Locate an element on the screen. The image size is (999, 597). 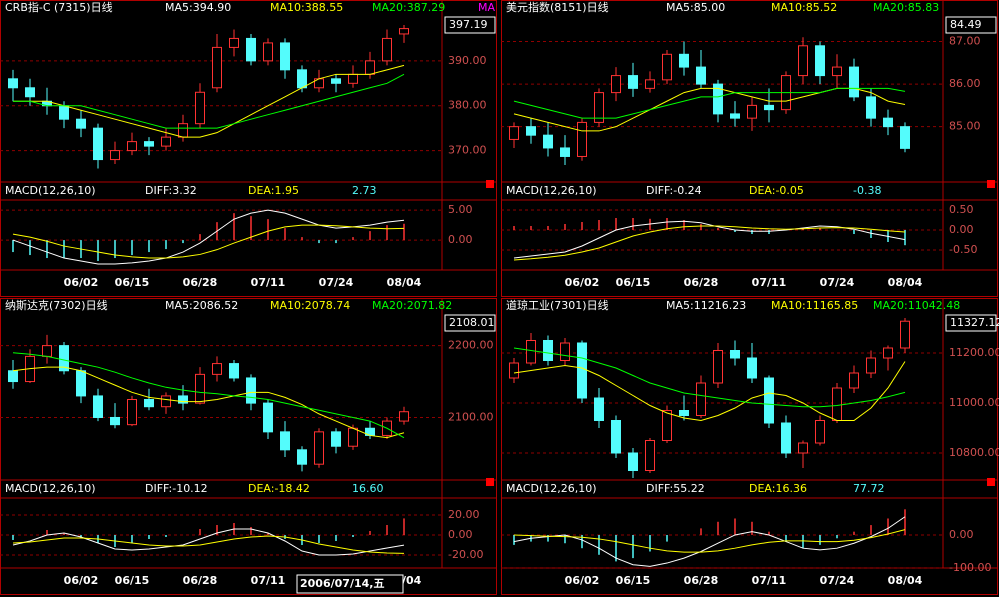
cursor-label: 2006/07/14,五 is located at coordinates (342, 583).